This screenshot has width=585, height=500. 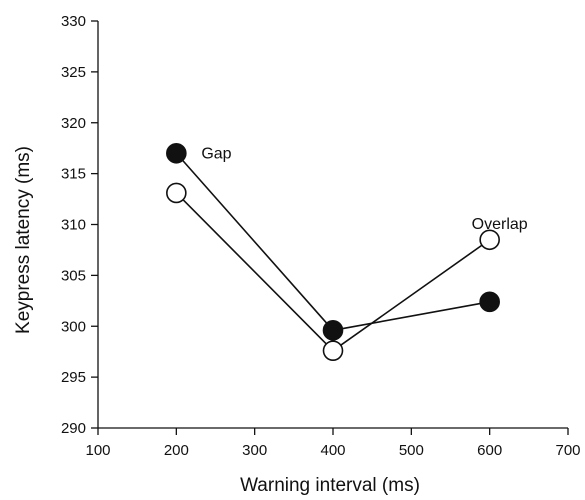 What do you see at coordinates (73, 428) in the screenshot?
I see `y-tick-label: 290` at bounding box center [73, 428].